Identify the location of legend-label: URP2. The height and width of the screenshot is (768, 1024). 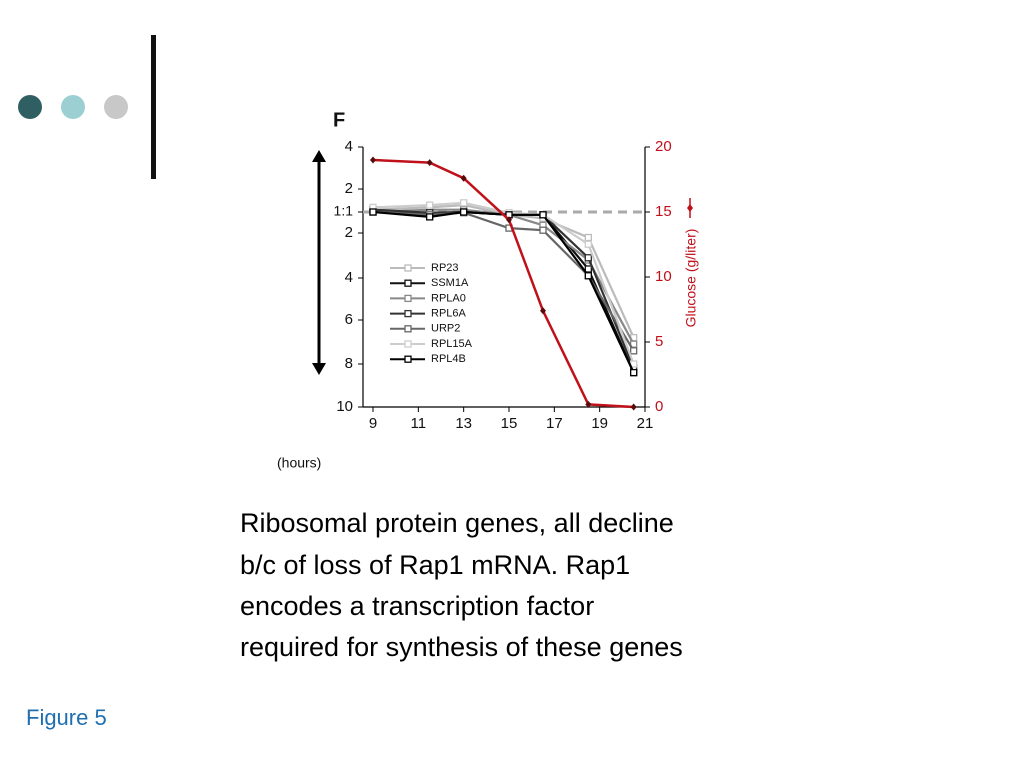
(445, 329).